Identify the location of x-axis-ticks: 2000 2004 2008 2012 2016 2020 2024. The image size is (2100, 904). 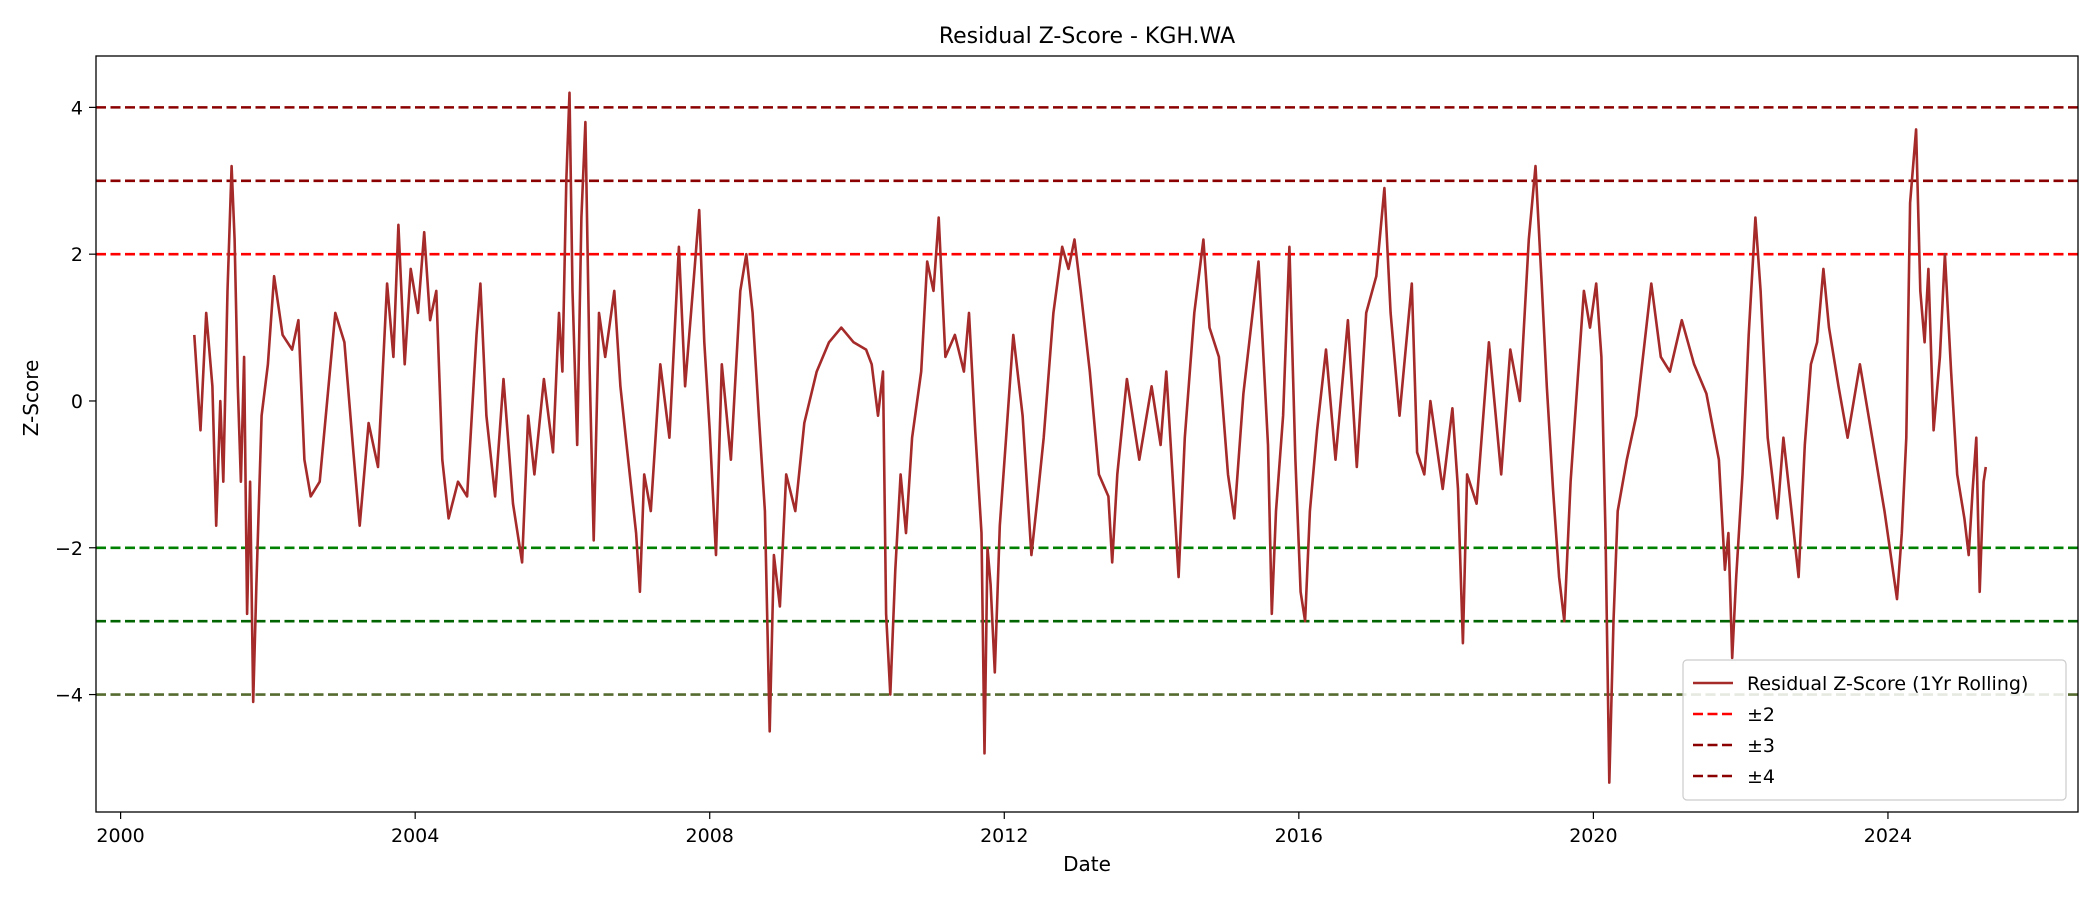
(1004, 829).